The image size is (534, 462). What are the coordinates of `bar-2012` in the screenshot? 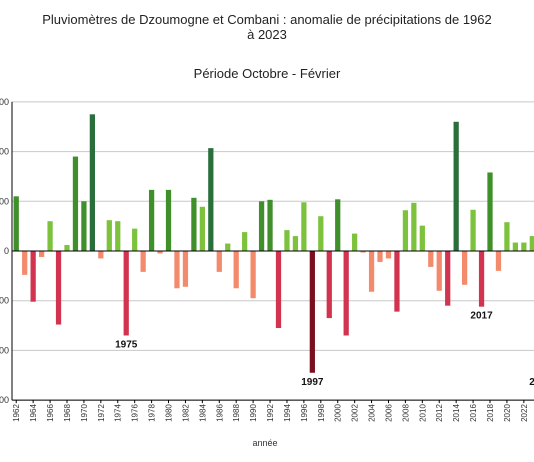 It's located at (439, 271).